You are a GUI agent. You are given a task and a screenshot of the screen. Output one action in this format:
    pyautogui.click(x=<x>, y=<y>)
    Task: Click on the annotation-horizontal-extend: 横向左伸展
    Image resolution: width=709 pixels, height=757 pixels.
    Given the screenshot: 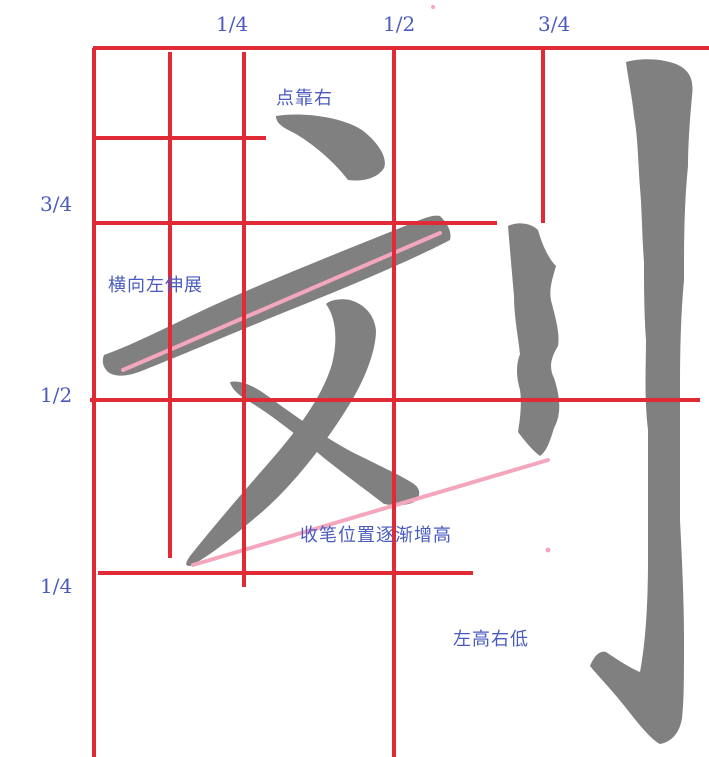 What is the action you would take?
    pyautogui.click(x=155, y=285)
    